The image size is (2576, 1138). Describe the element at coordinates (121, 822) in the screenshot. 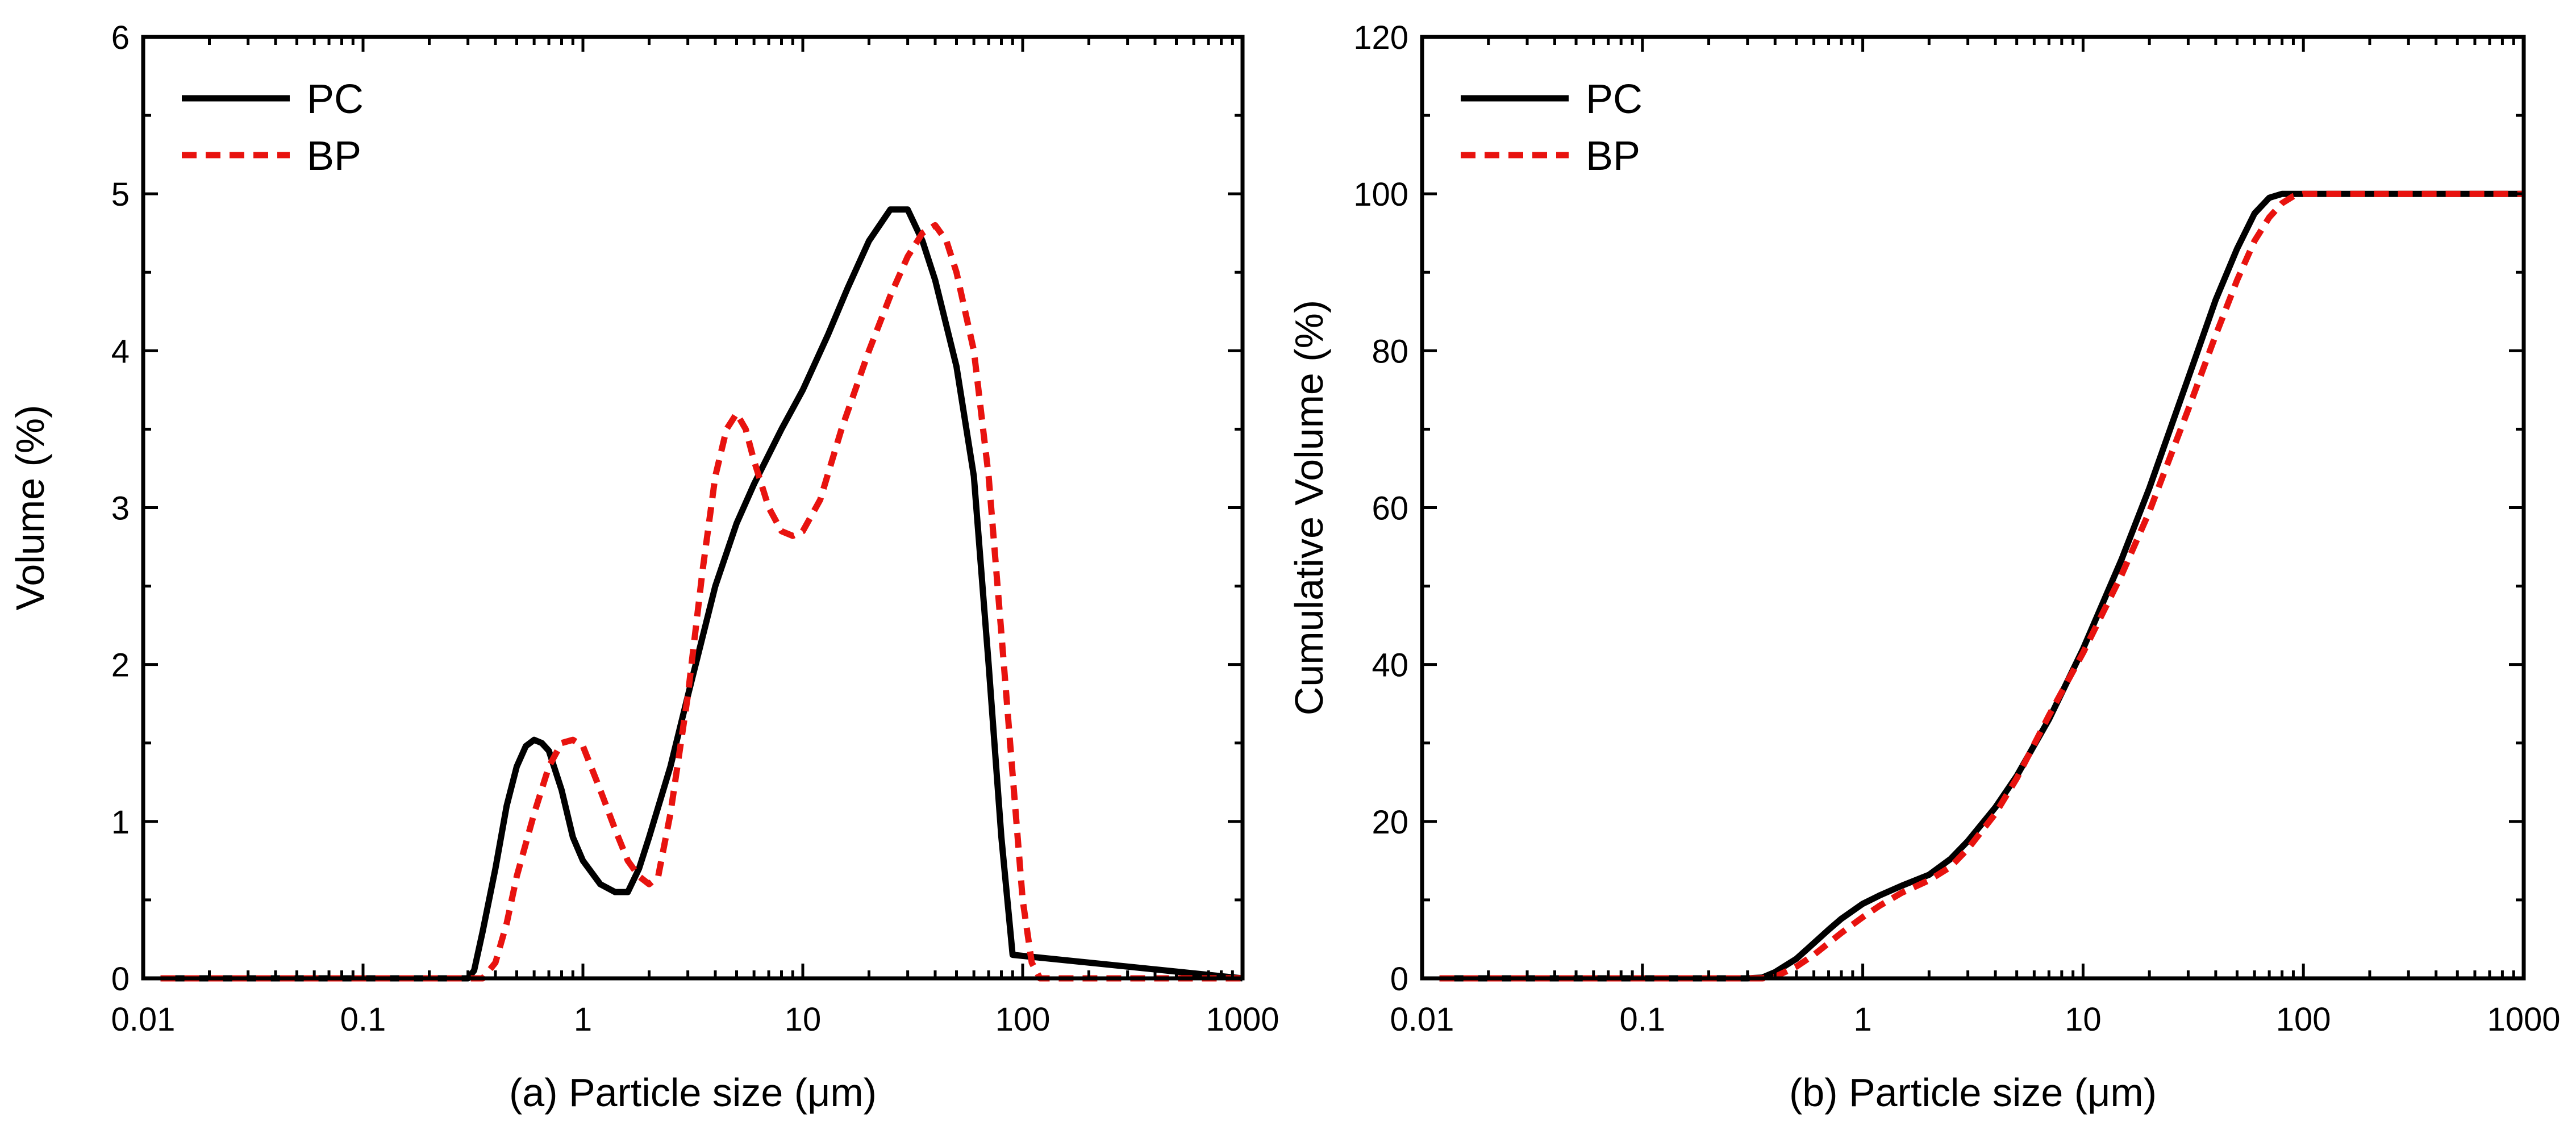

I see `y-tick-label: 1` at that location.